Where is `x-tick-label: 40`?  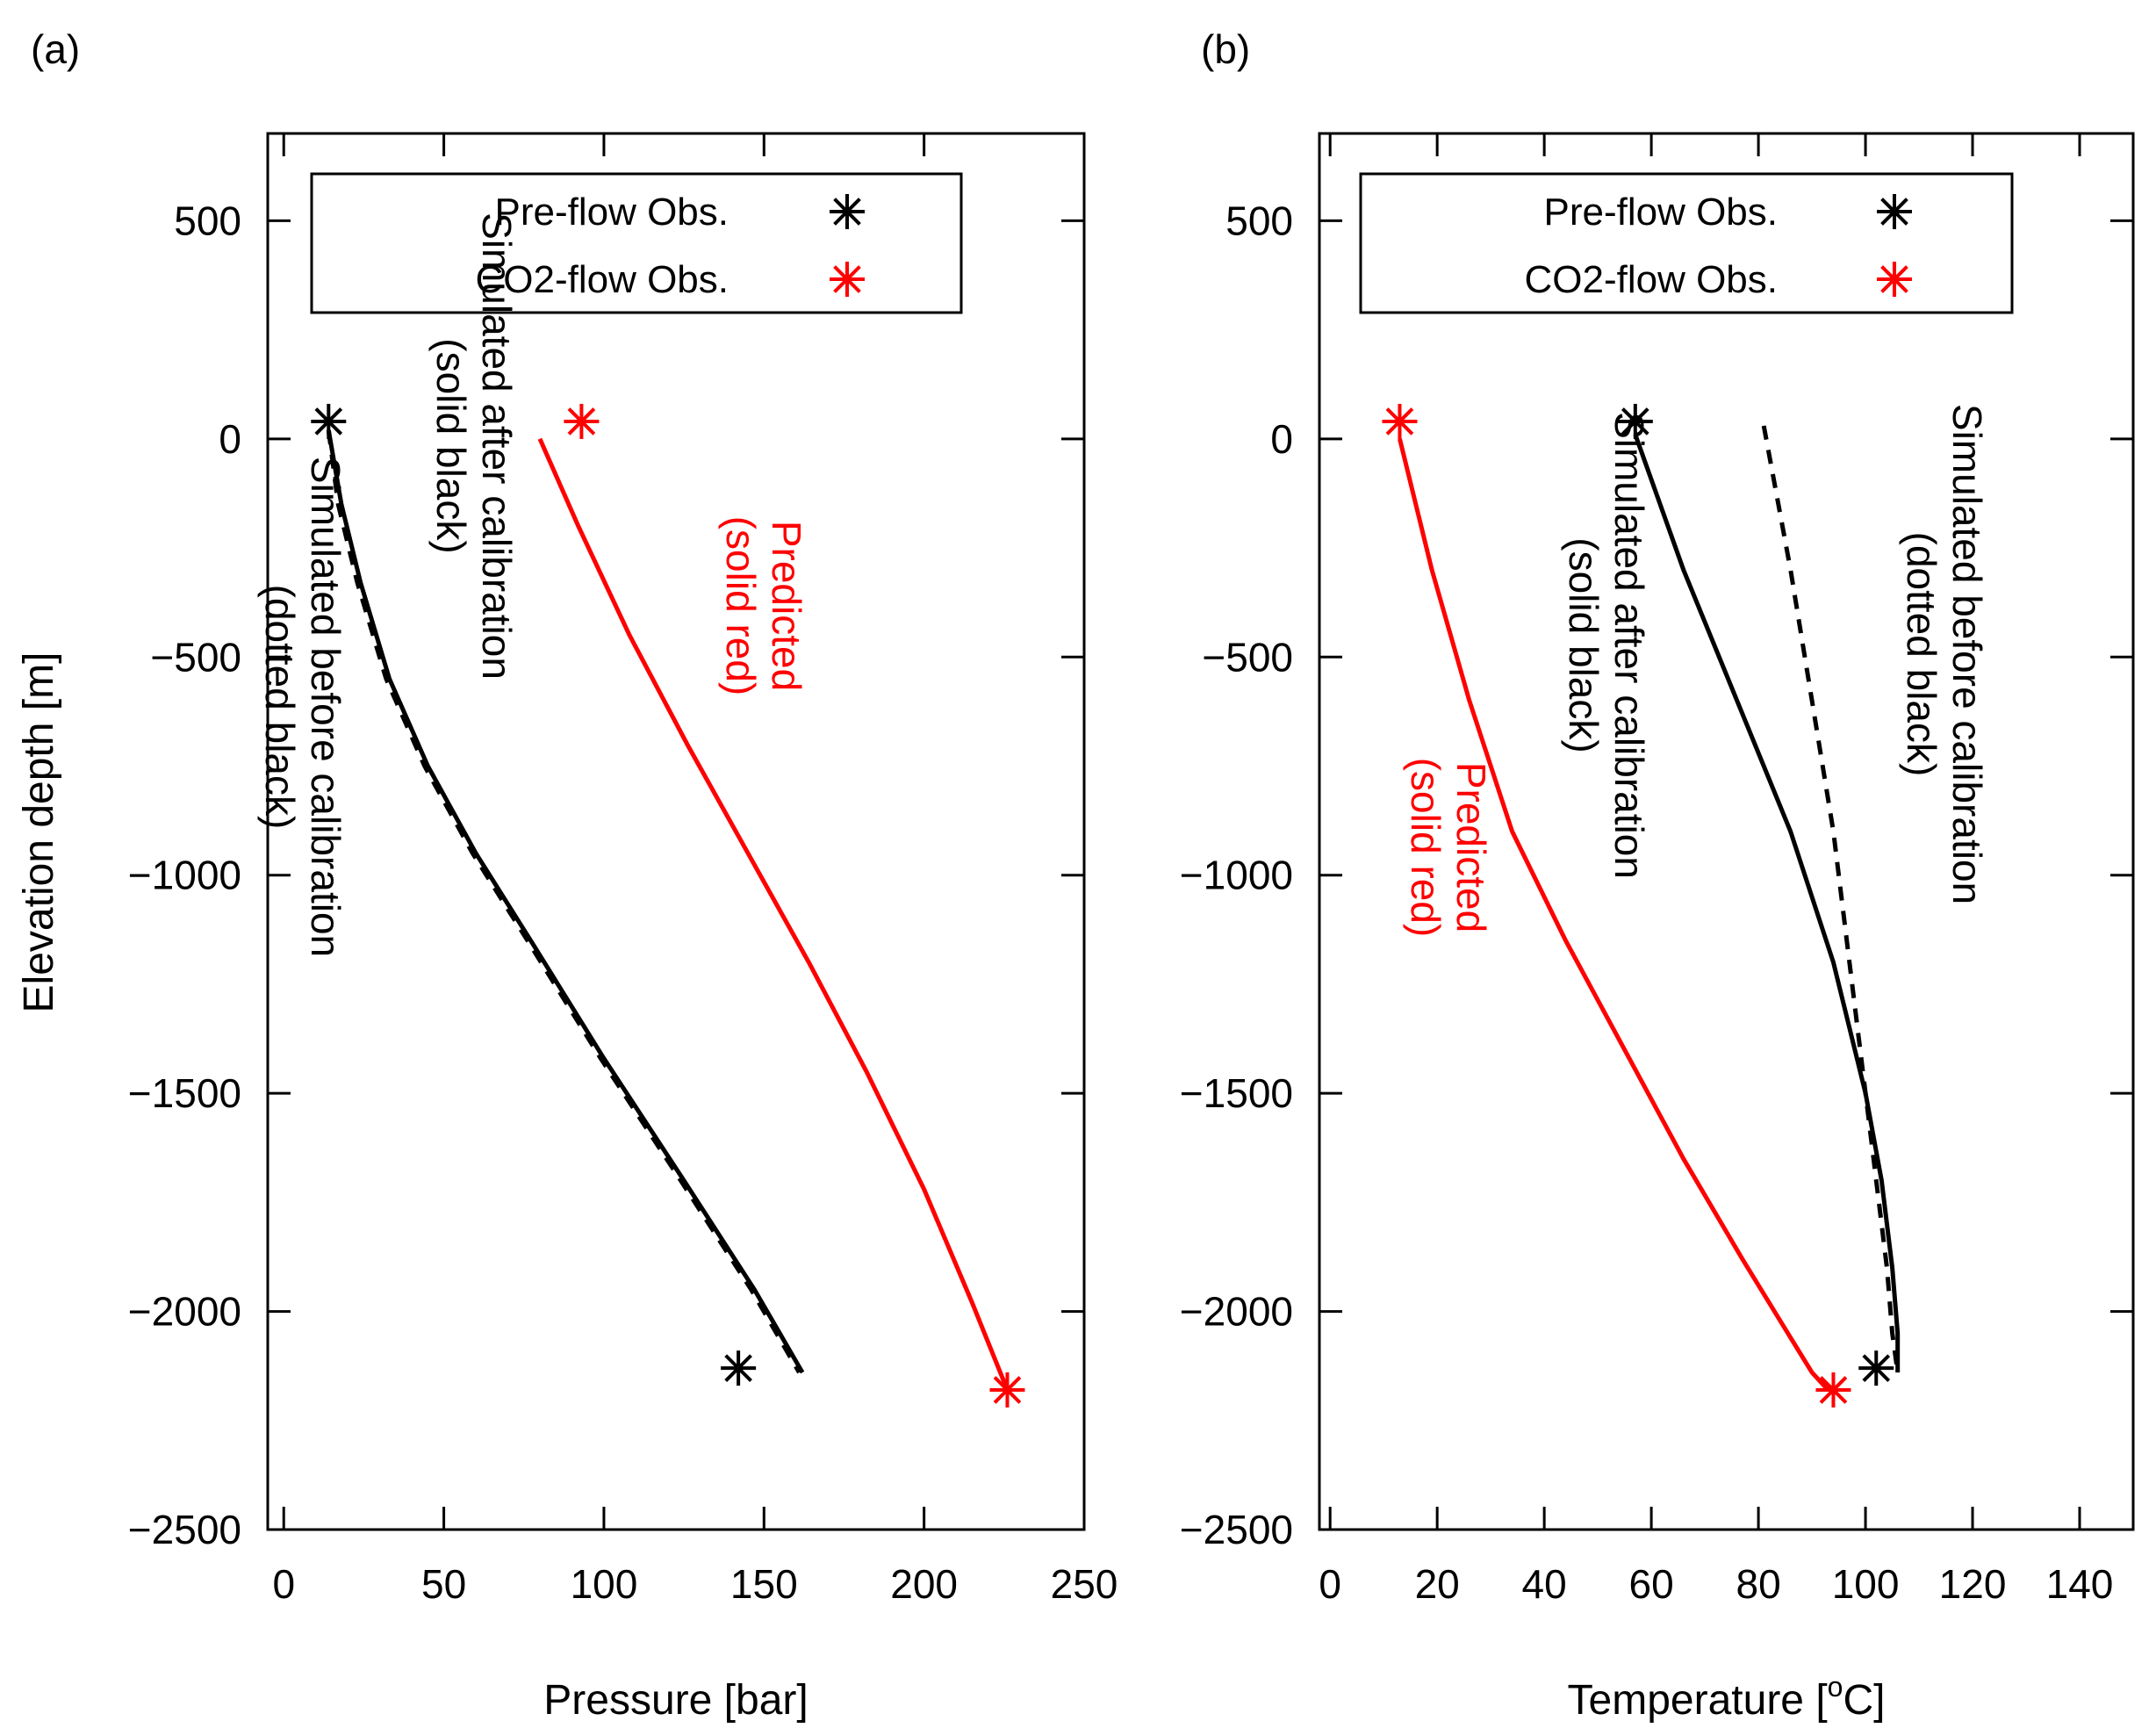
x-tick-label: 40 is located at coordinates (1544, 1584).